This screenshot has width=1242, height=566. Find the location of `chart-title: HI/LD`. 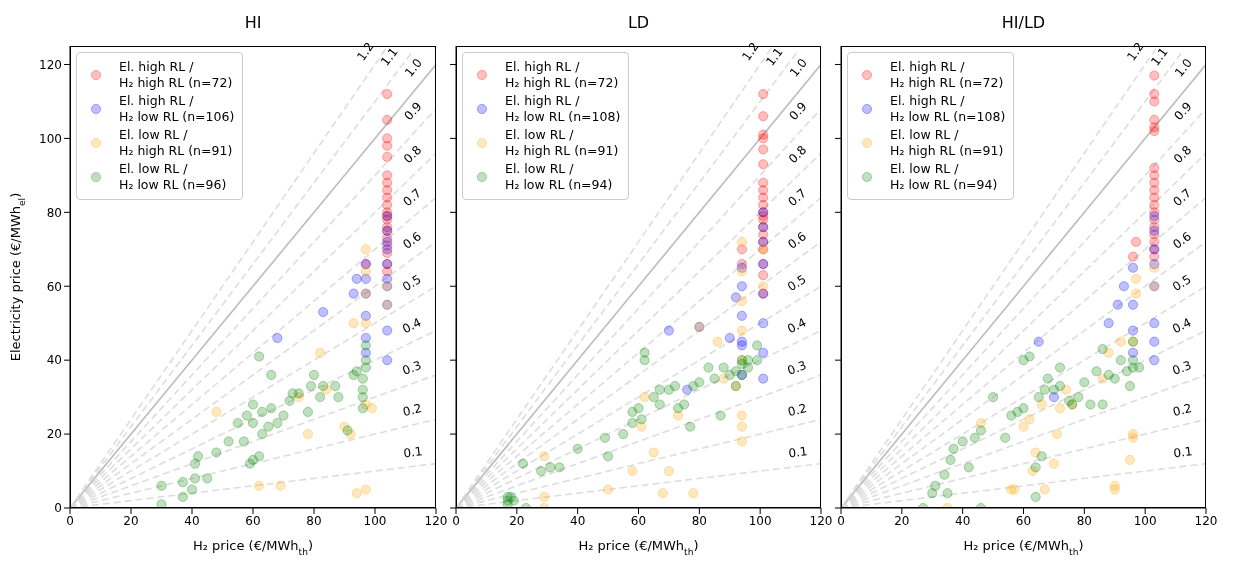

chart-title: HI/LD is located at coordinates (1023, 23).